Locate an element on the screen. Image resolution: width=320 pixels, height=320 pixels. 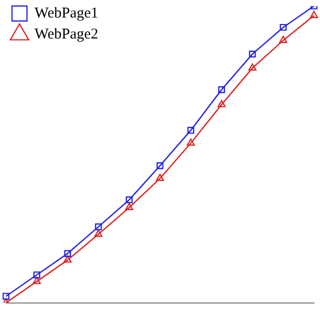
legend-label: WebPage2 is located at coordinates (66, 34).